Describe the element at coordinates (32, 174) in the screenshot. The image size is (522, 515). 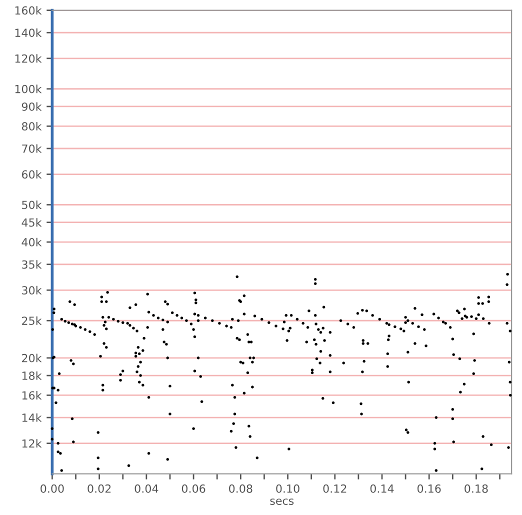
I see `y-tick-label: 60k` at that location.